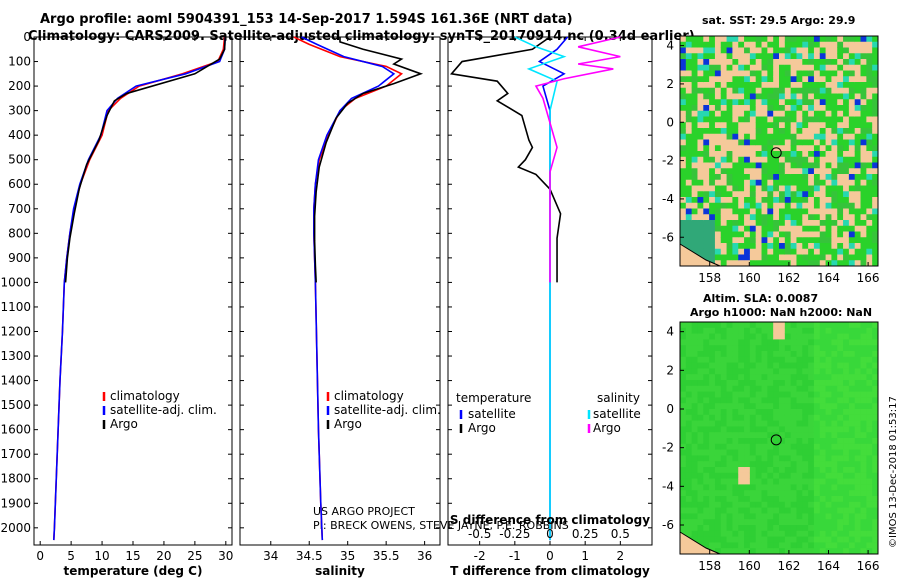 This screenshot has width=900, height=580. I want to click on sla-map-subtitle: Argo h1000: NaN h2000: NaN, so click(781, 312).